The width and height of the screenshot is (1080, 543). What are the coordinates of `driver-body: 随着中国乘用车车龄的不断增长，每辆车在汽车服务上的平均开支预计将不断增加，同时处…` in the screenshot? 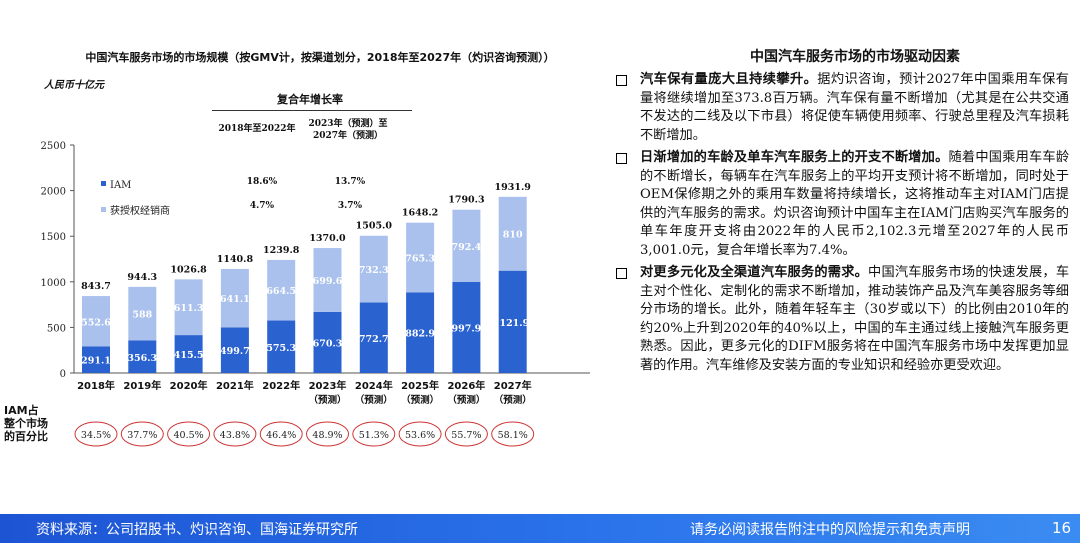 It's located at (855, 204).